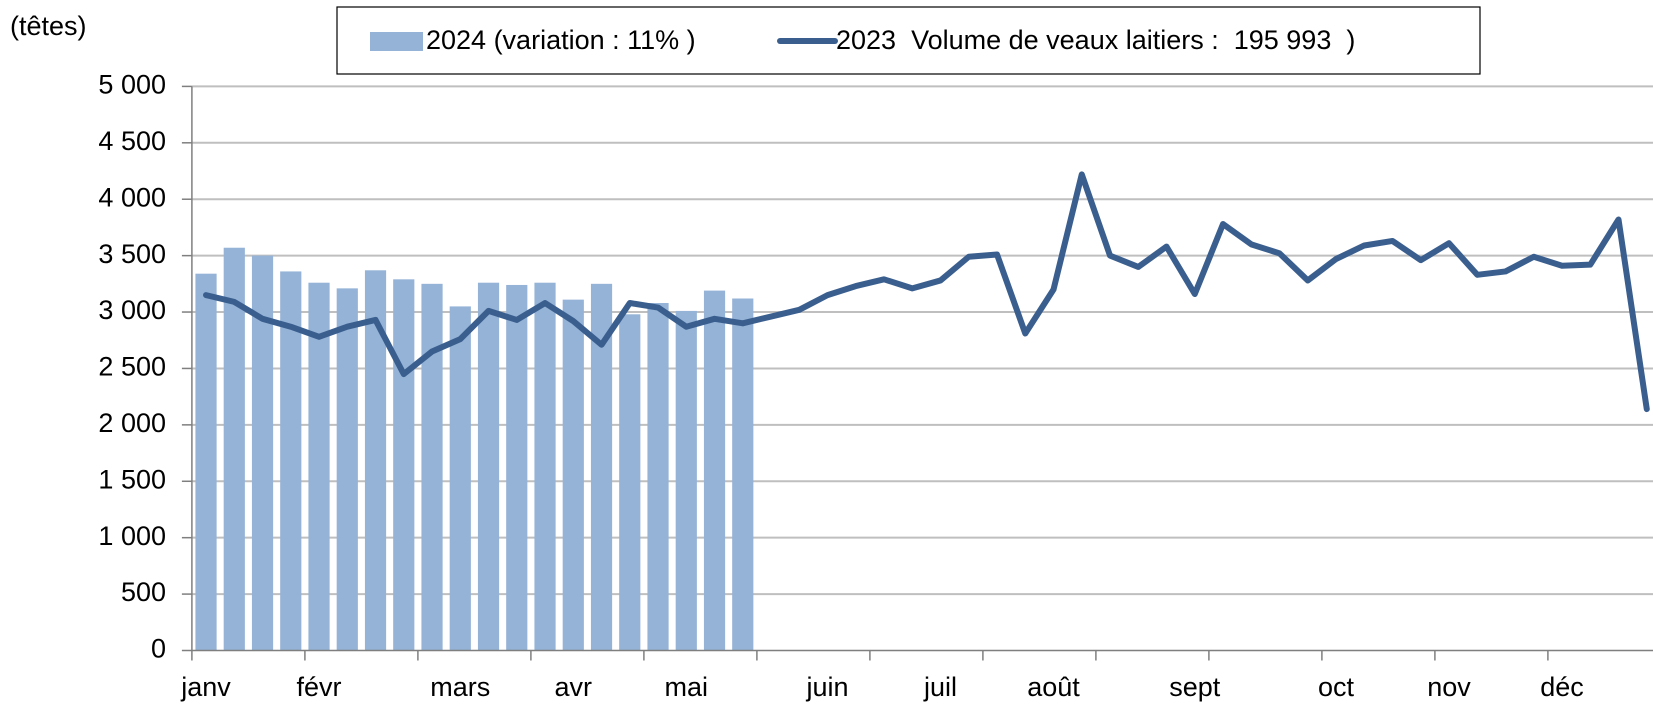  I want to click on y-tick-label: 3 000, so click(132, 310).